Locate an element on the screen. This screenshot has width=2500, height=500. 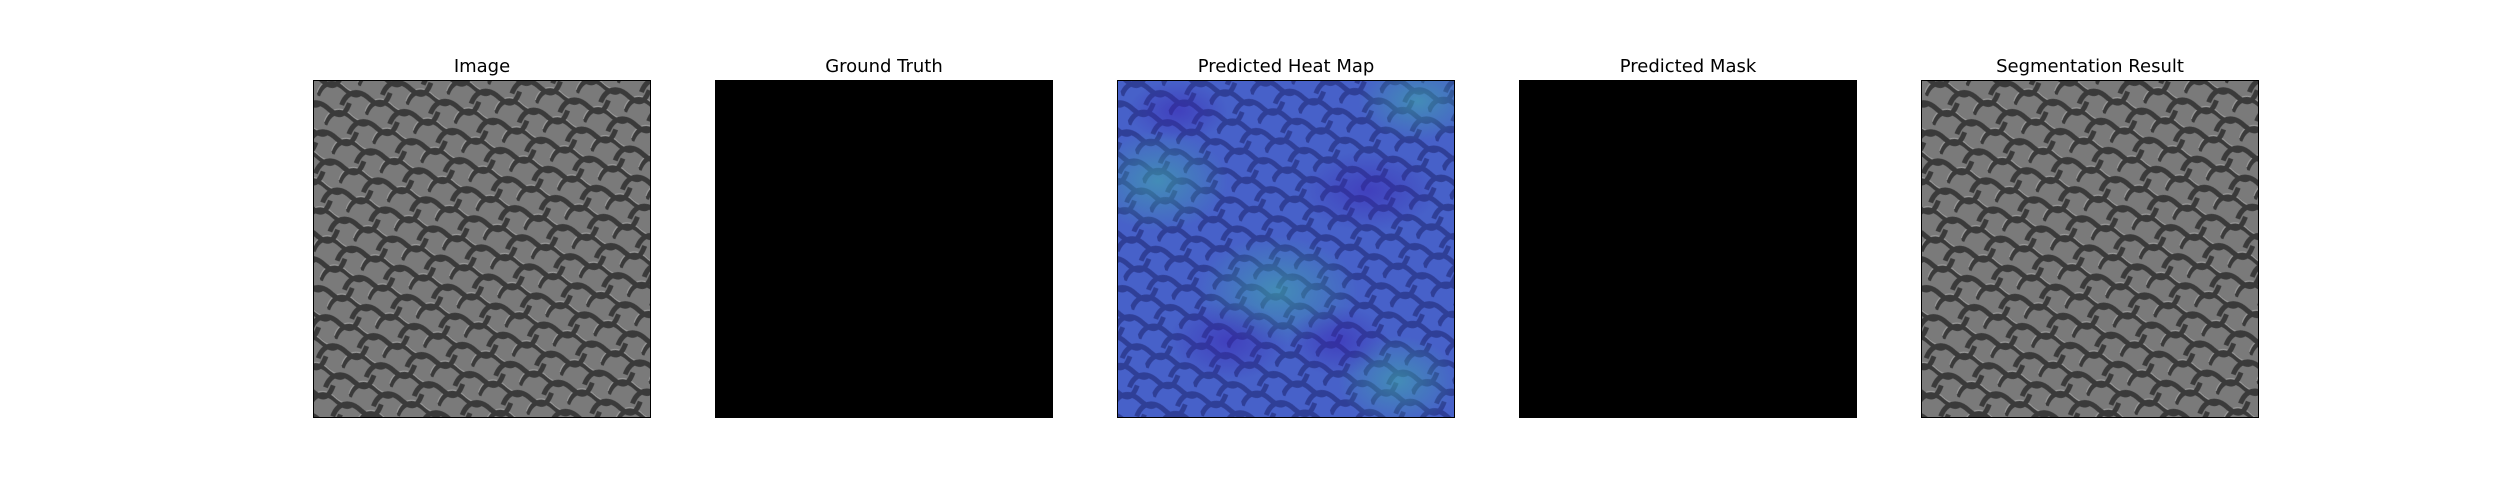
panel-heat-map: Predicted Heat Map is located at coordinates (1286, 236).